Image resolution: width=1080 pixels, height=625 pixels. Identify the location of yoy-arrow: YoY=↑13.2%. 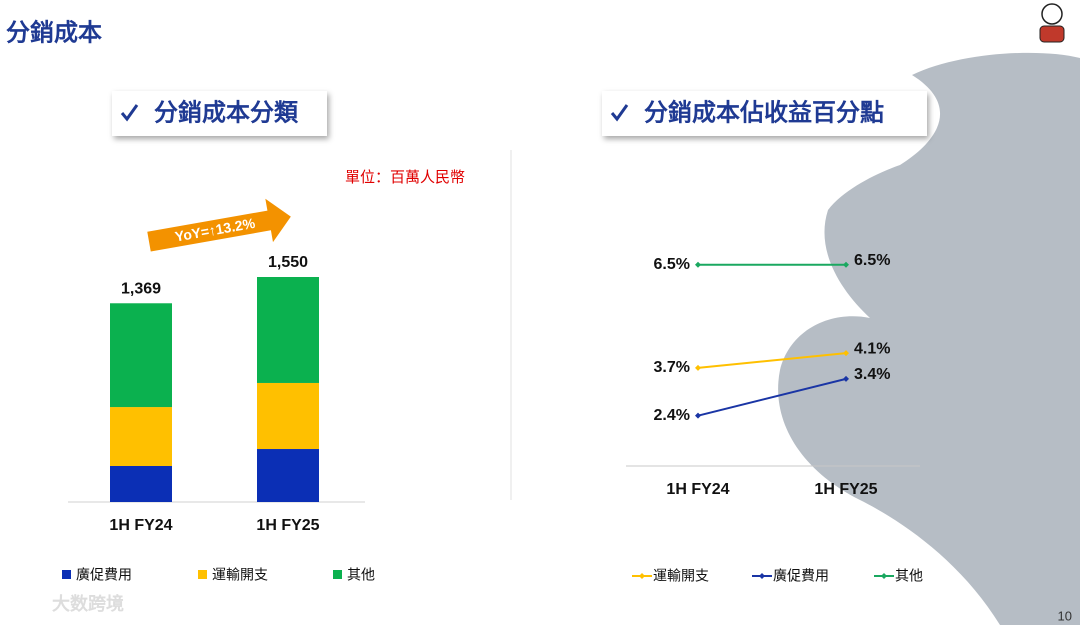
(219, 225).